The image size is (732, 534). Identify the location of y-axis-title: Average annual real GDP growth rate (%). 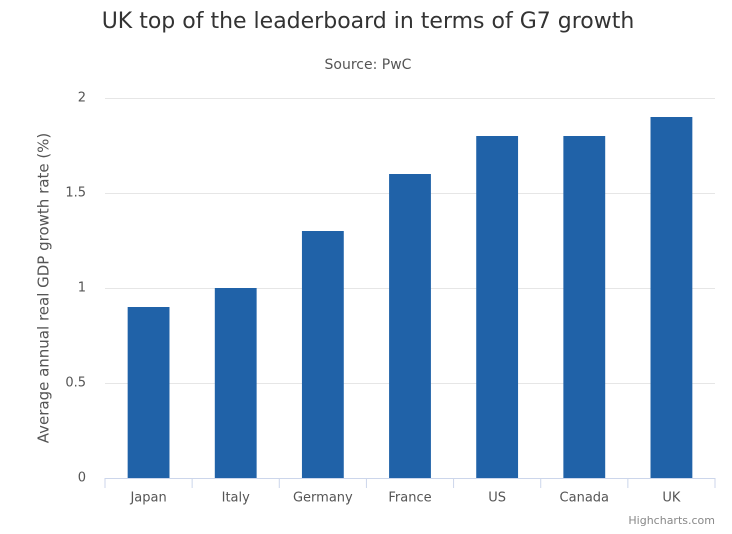
(44, 288).